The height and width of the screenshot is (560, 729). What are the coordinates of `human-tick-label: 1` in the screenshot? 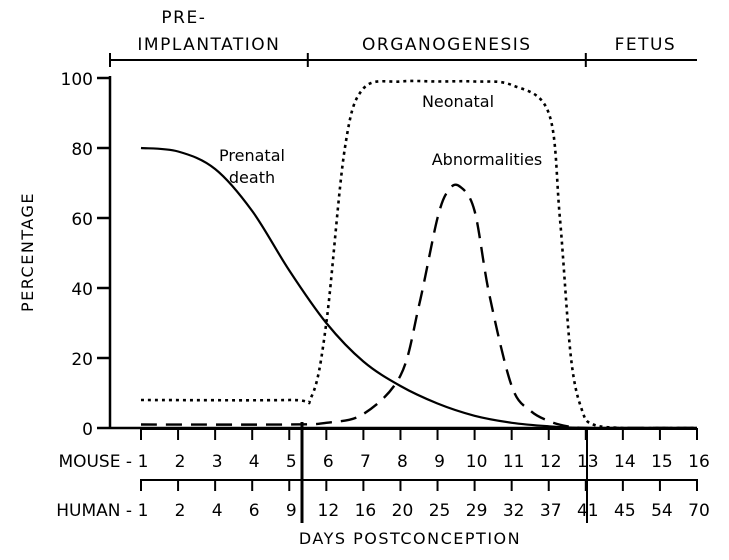 It's located at (143, 511).